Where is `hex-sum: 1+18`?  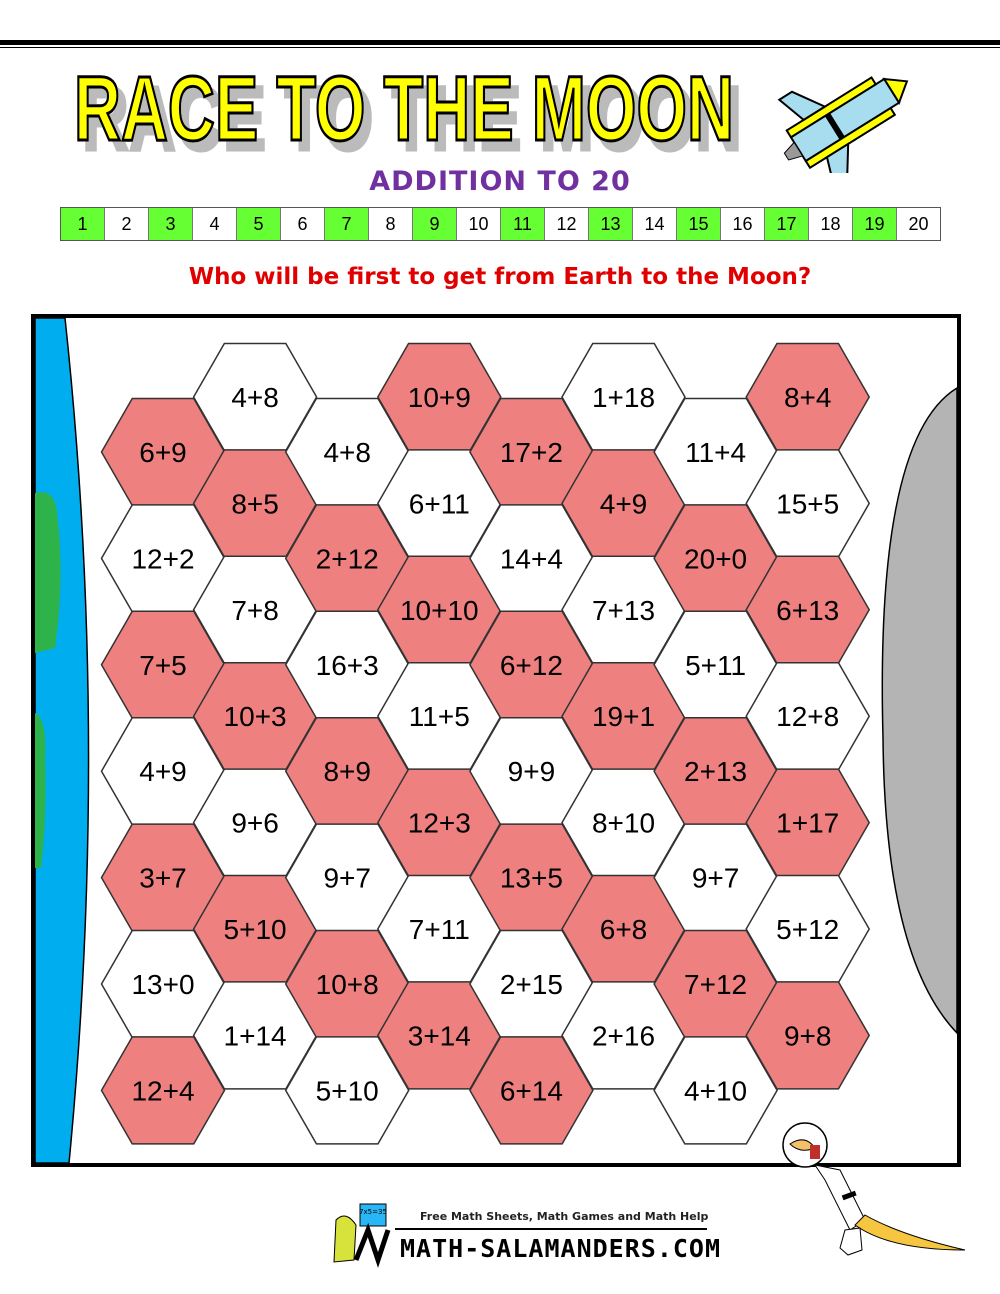
hex-sum: 1+18 is located at coordinates (623, 397).